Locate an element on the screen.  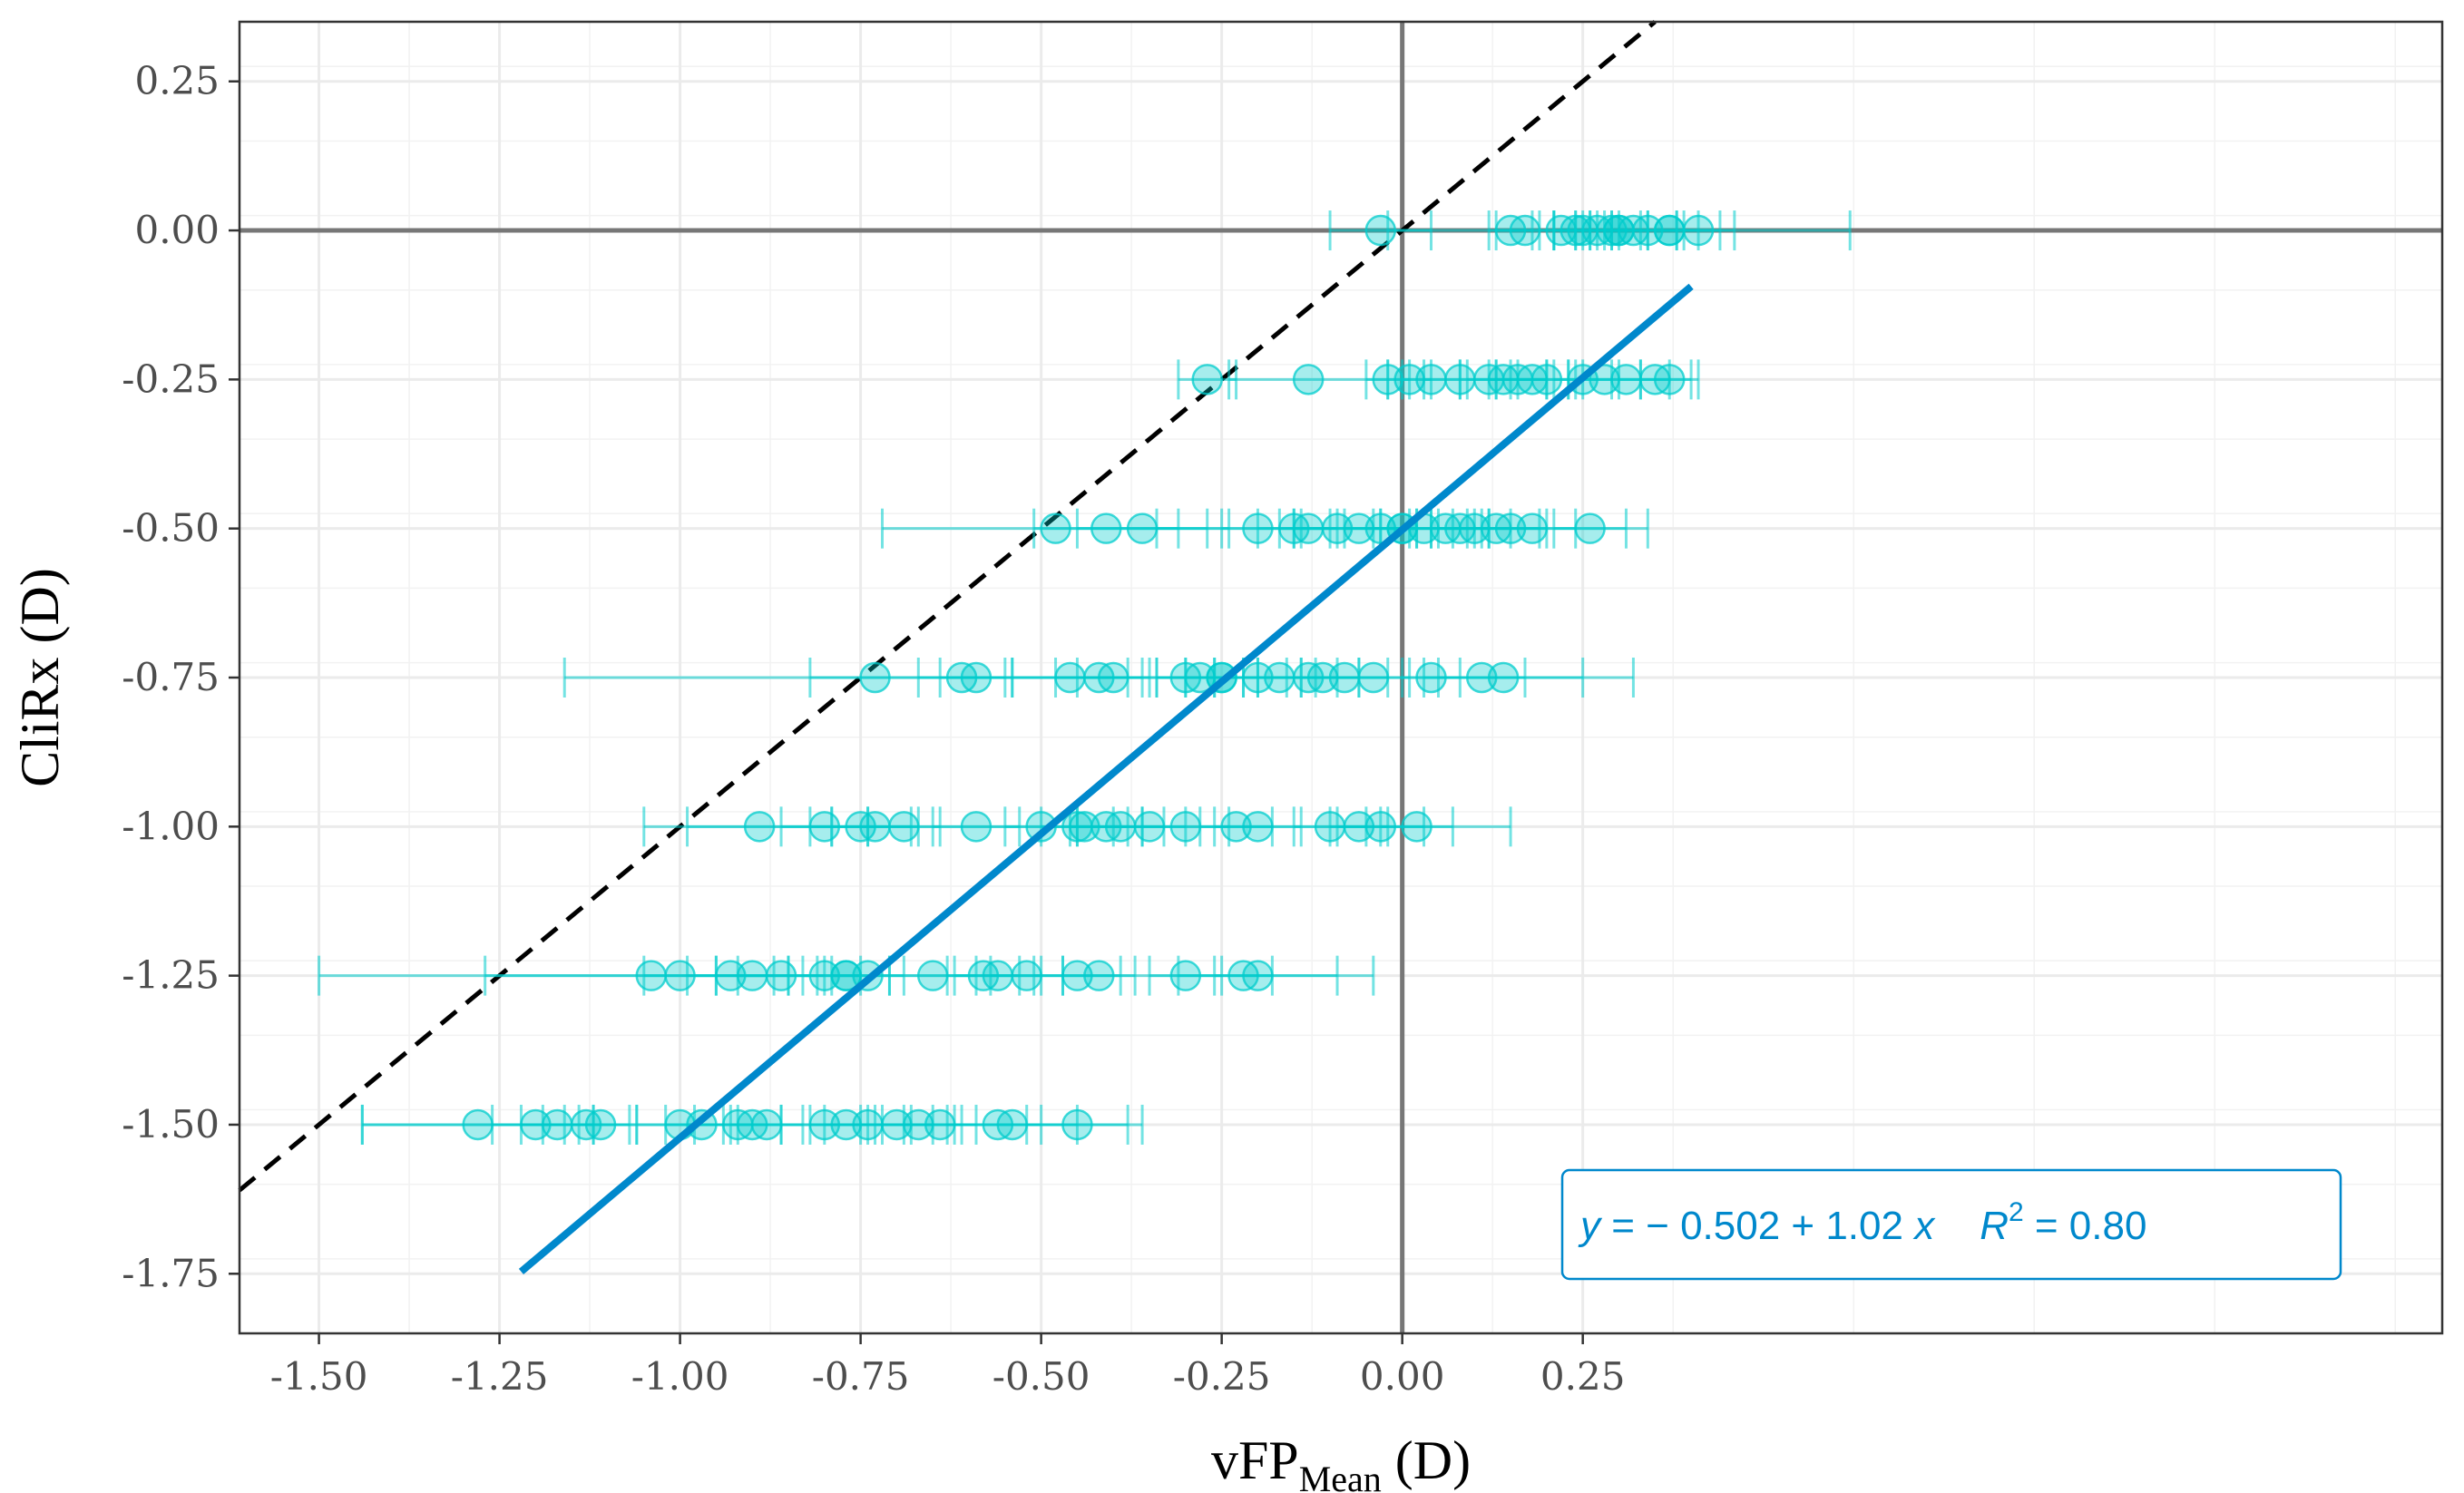
y-tick-label: -0.50 is located at coordinates (171, 528).